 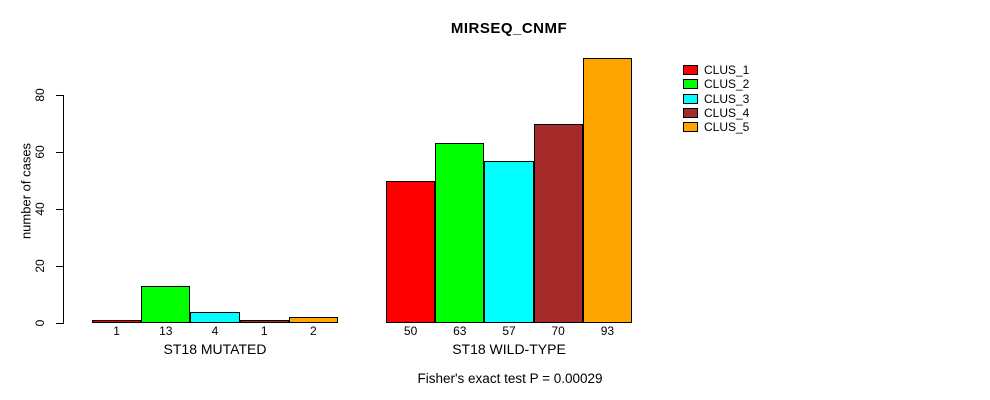 I want to click on x-group-label: ST18 WILD-TYPE, so click(x=509, y=349).